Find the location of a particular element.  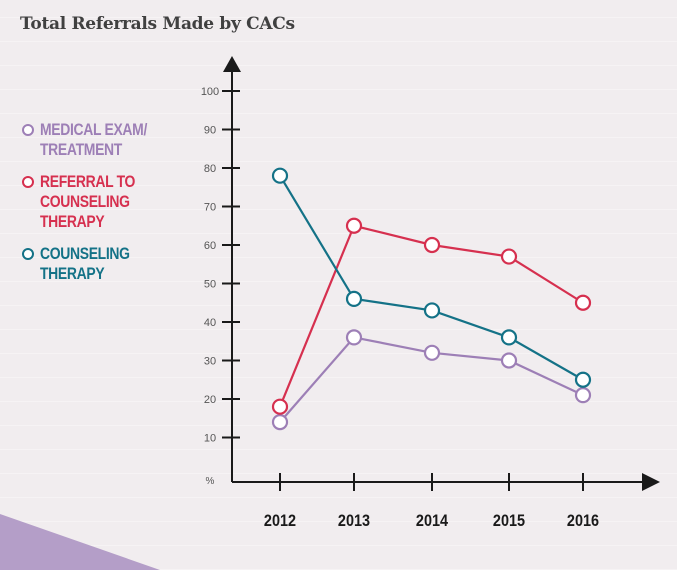

series-point-0-2015 is located at coordinates (509, 360).